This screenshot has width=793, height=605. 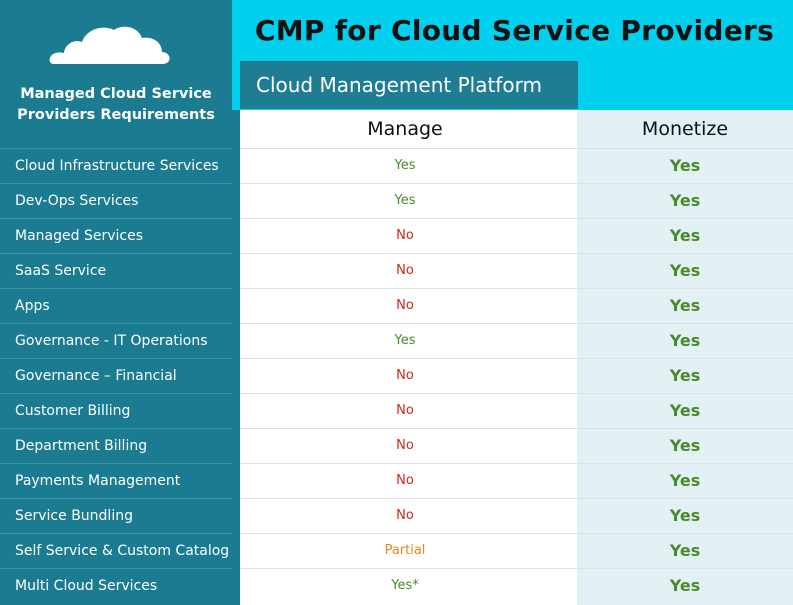 I want to click on requirement-item: Multi Cloud Services, so click(x=116, y=585).